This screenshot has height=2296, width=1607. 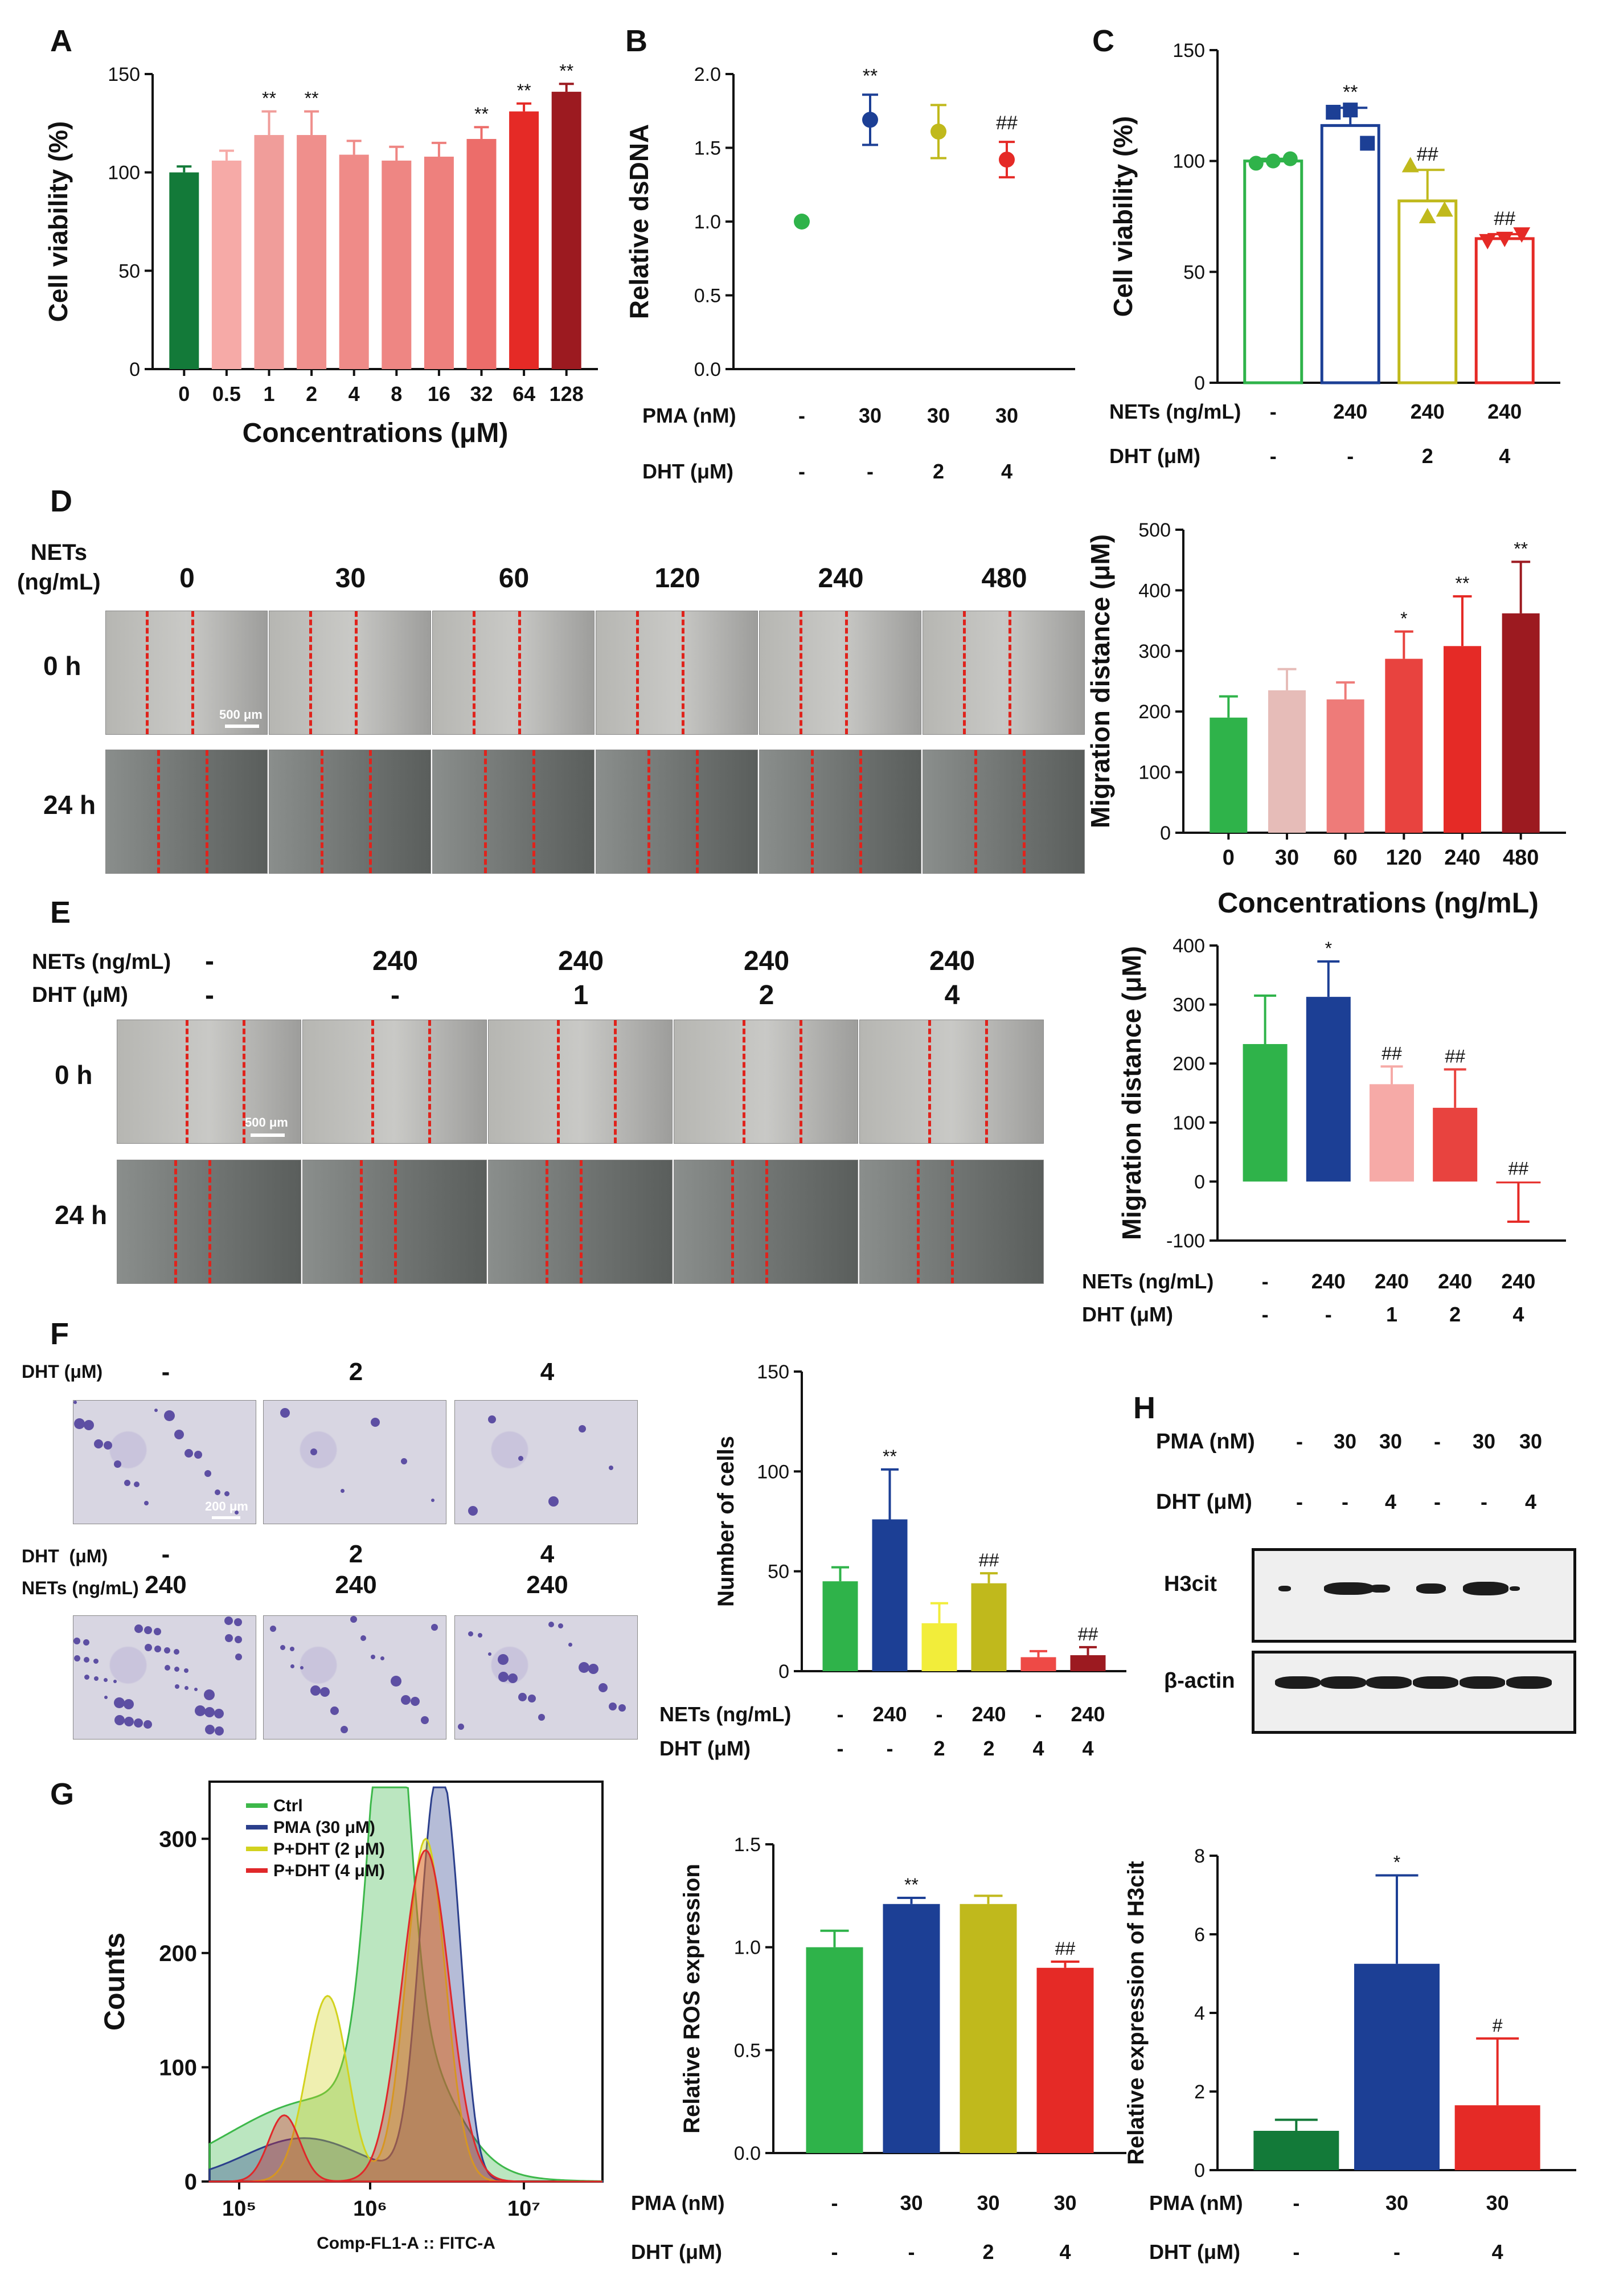 I want to click on blot-row-label: DHT (μM), so click(x=1204, y=1502).